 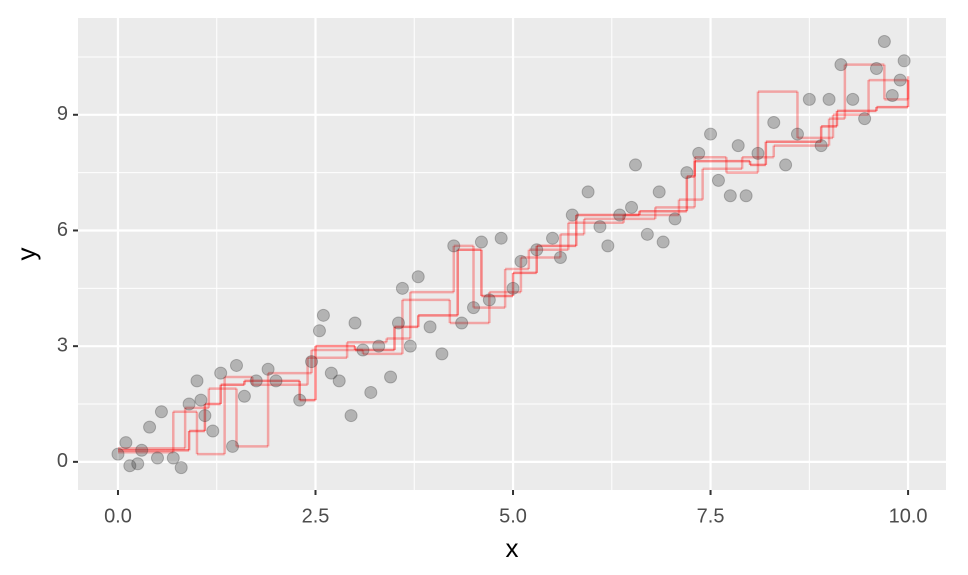 I want to click on x-tick-label: 2.5, so click(x=316, y=516).